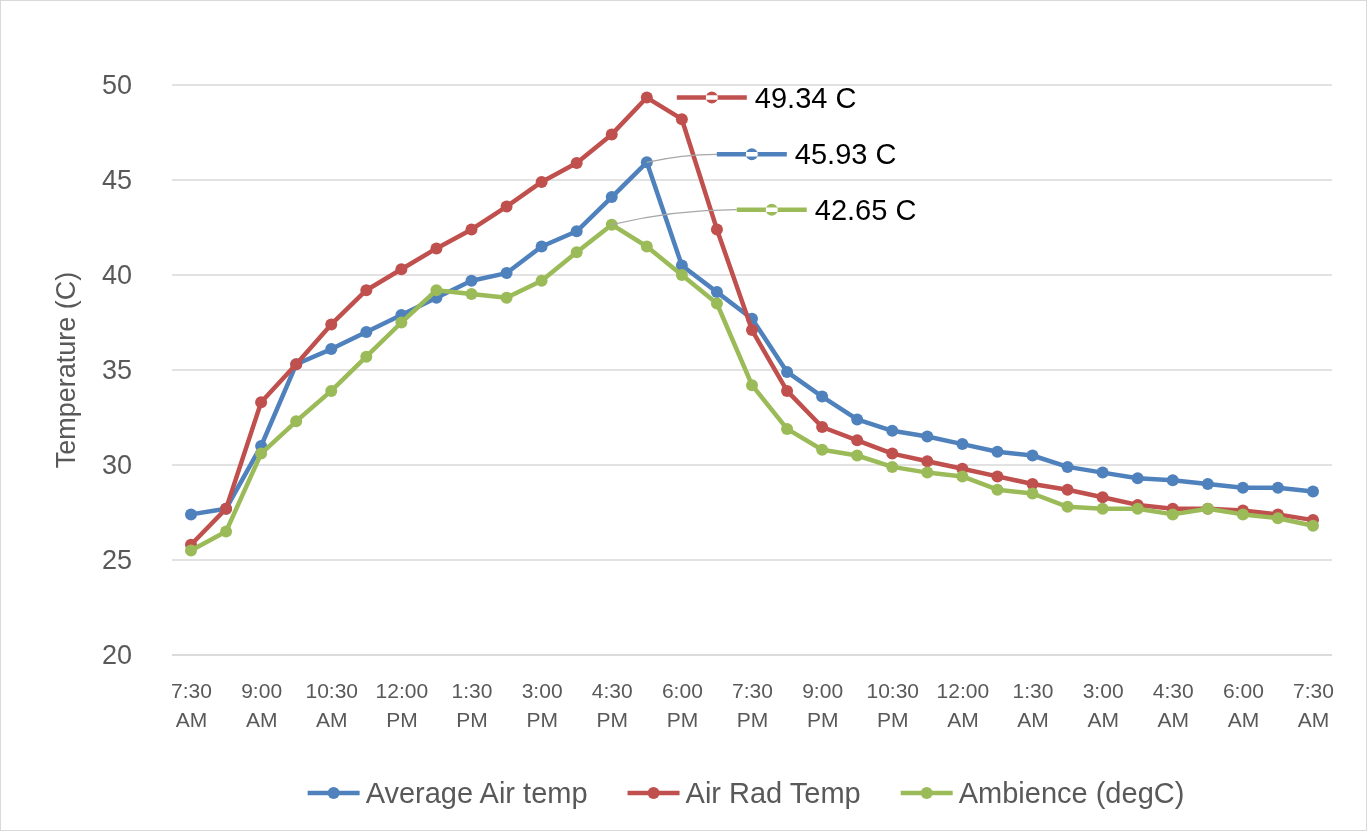 The width and height of the screenshot is (1371, 834). What do you see at coordinates (116, 655) in the screenshot?
I see `y-tick-label: 20` at bounding box center [116, 655].